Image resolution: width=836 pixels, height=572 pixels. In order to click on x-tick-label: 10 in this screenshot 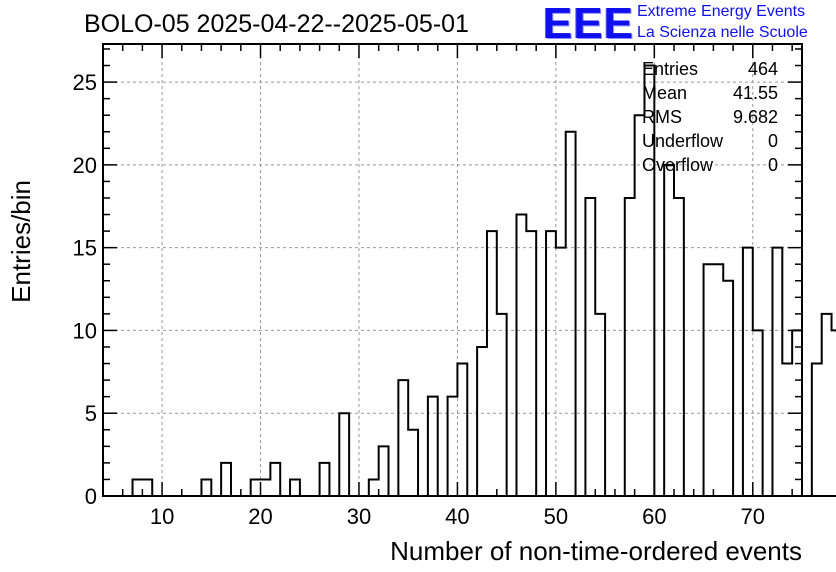, I will do `click(162, 516)`.